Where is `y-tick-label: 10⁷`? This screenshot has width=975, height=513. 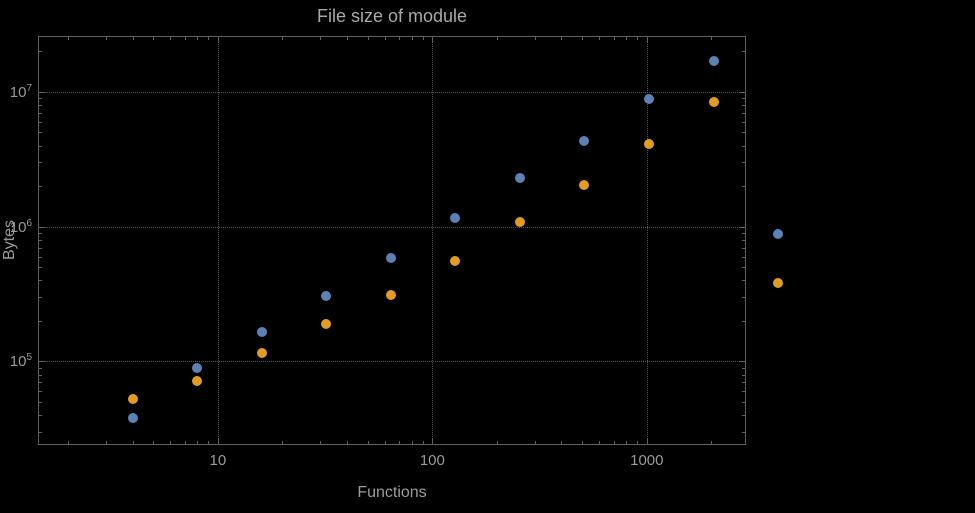
y-tick-label: 10⁷ is located at coordinates (20, 91).